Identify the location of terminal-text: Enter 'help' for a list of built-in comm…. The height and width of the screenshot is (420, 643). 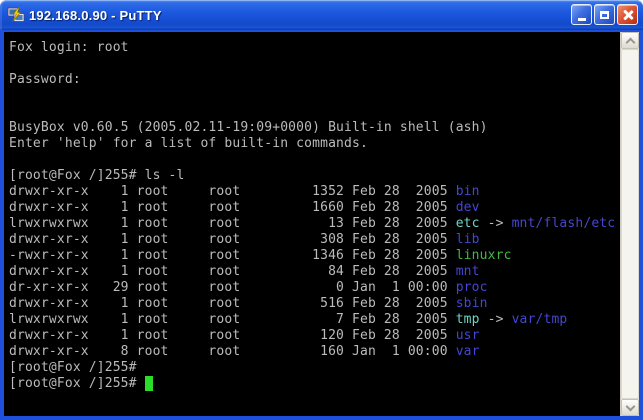
(188, 143).